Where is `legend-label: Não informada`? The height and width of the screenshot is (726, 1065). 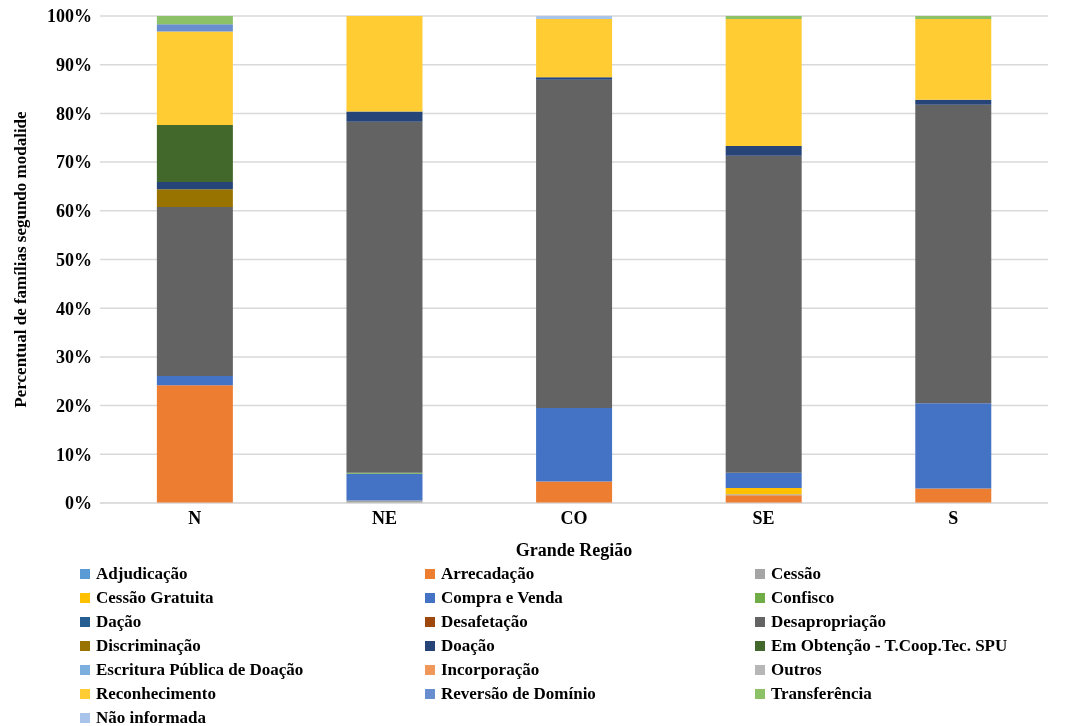
legend-label: Não informada is located at coordinates (151, 717).